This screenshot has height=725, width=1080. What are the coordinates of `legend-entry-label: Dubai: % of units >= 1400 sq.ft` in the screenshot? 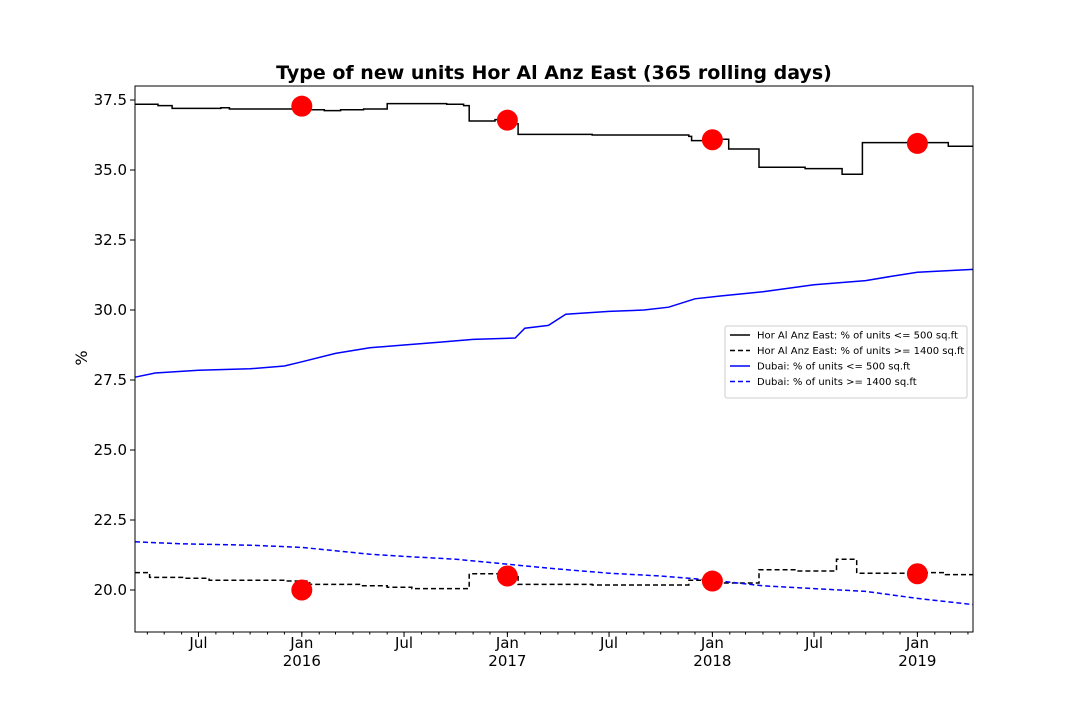 It's located at (837, 382).